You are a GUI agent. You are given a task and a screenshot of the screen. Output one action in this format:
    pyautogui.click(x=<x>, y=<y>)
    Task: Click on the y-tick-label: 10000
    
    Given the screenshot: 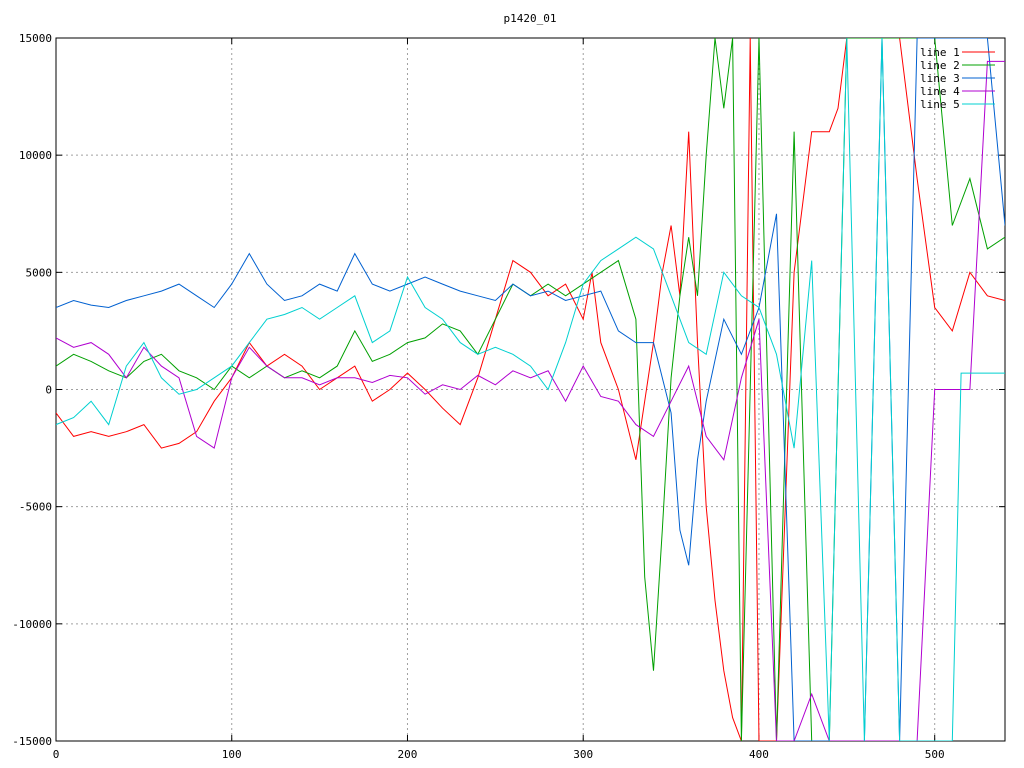 What is the action you would take?
    pyautogui.click(x=35, y=155)
    